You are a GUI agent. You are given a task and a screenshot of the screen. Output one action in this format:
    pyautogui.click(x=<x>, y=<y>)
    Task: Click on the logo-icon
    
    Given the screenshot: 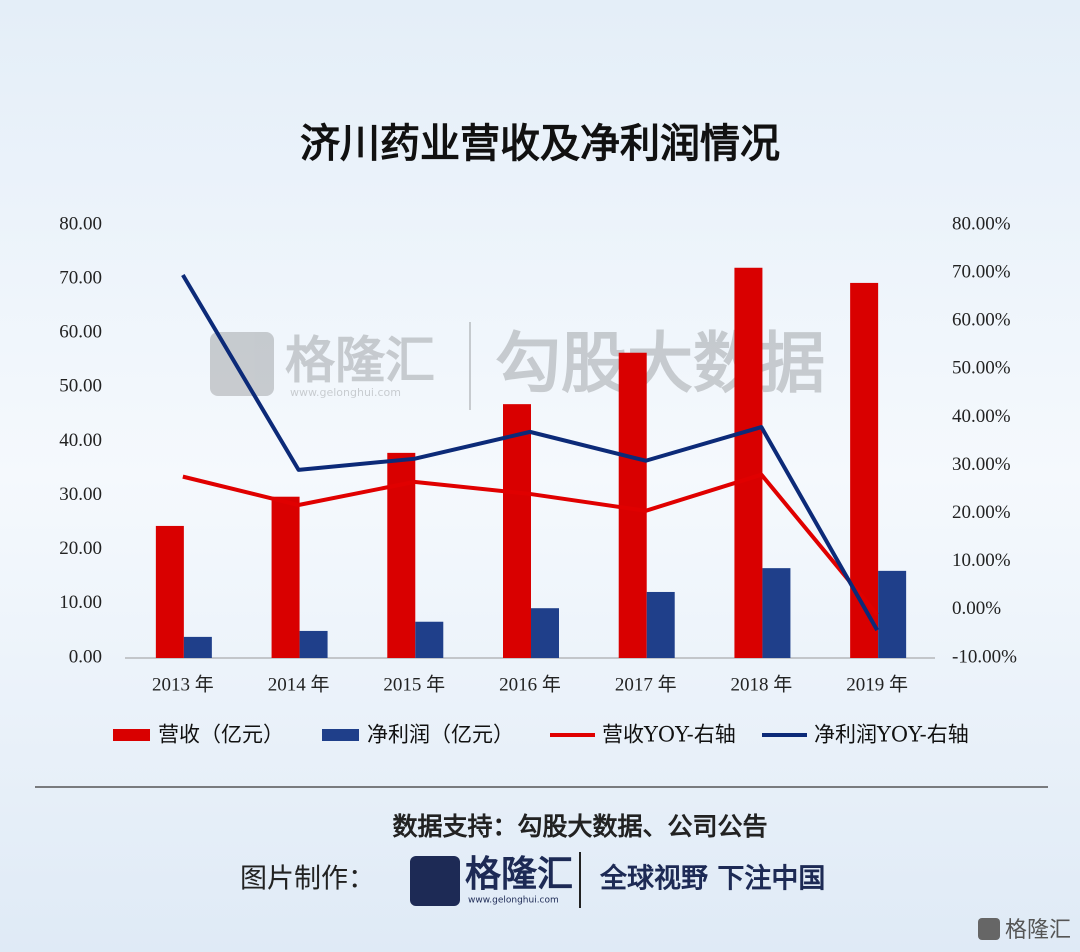 What is the action you would take?
    pyautogui.click(x=435, y=881)
    